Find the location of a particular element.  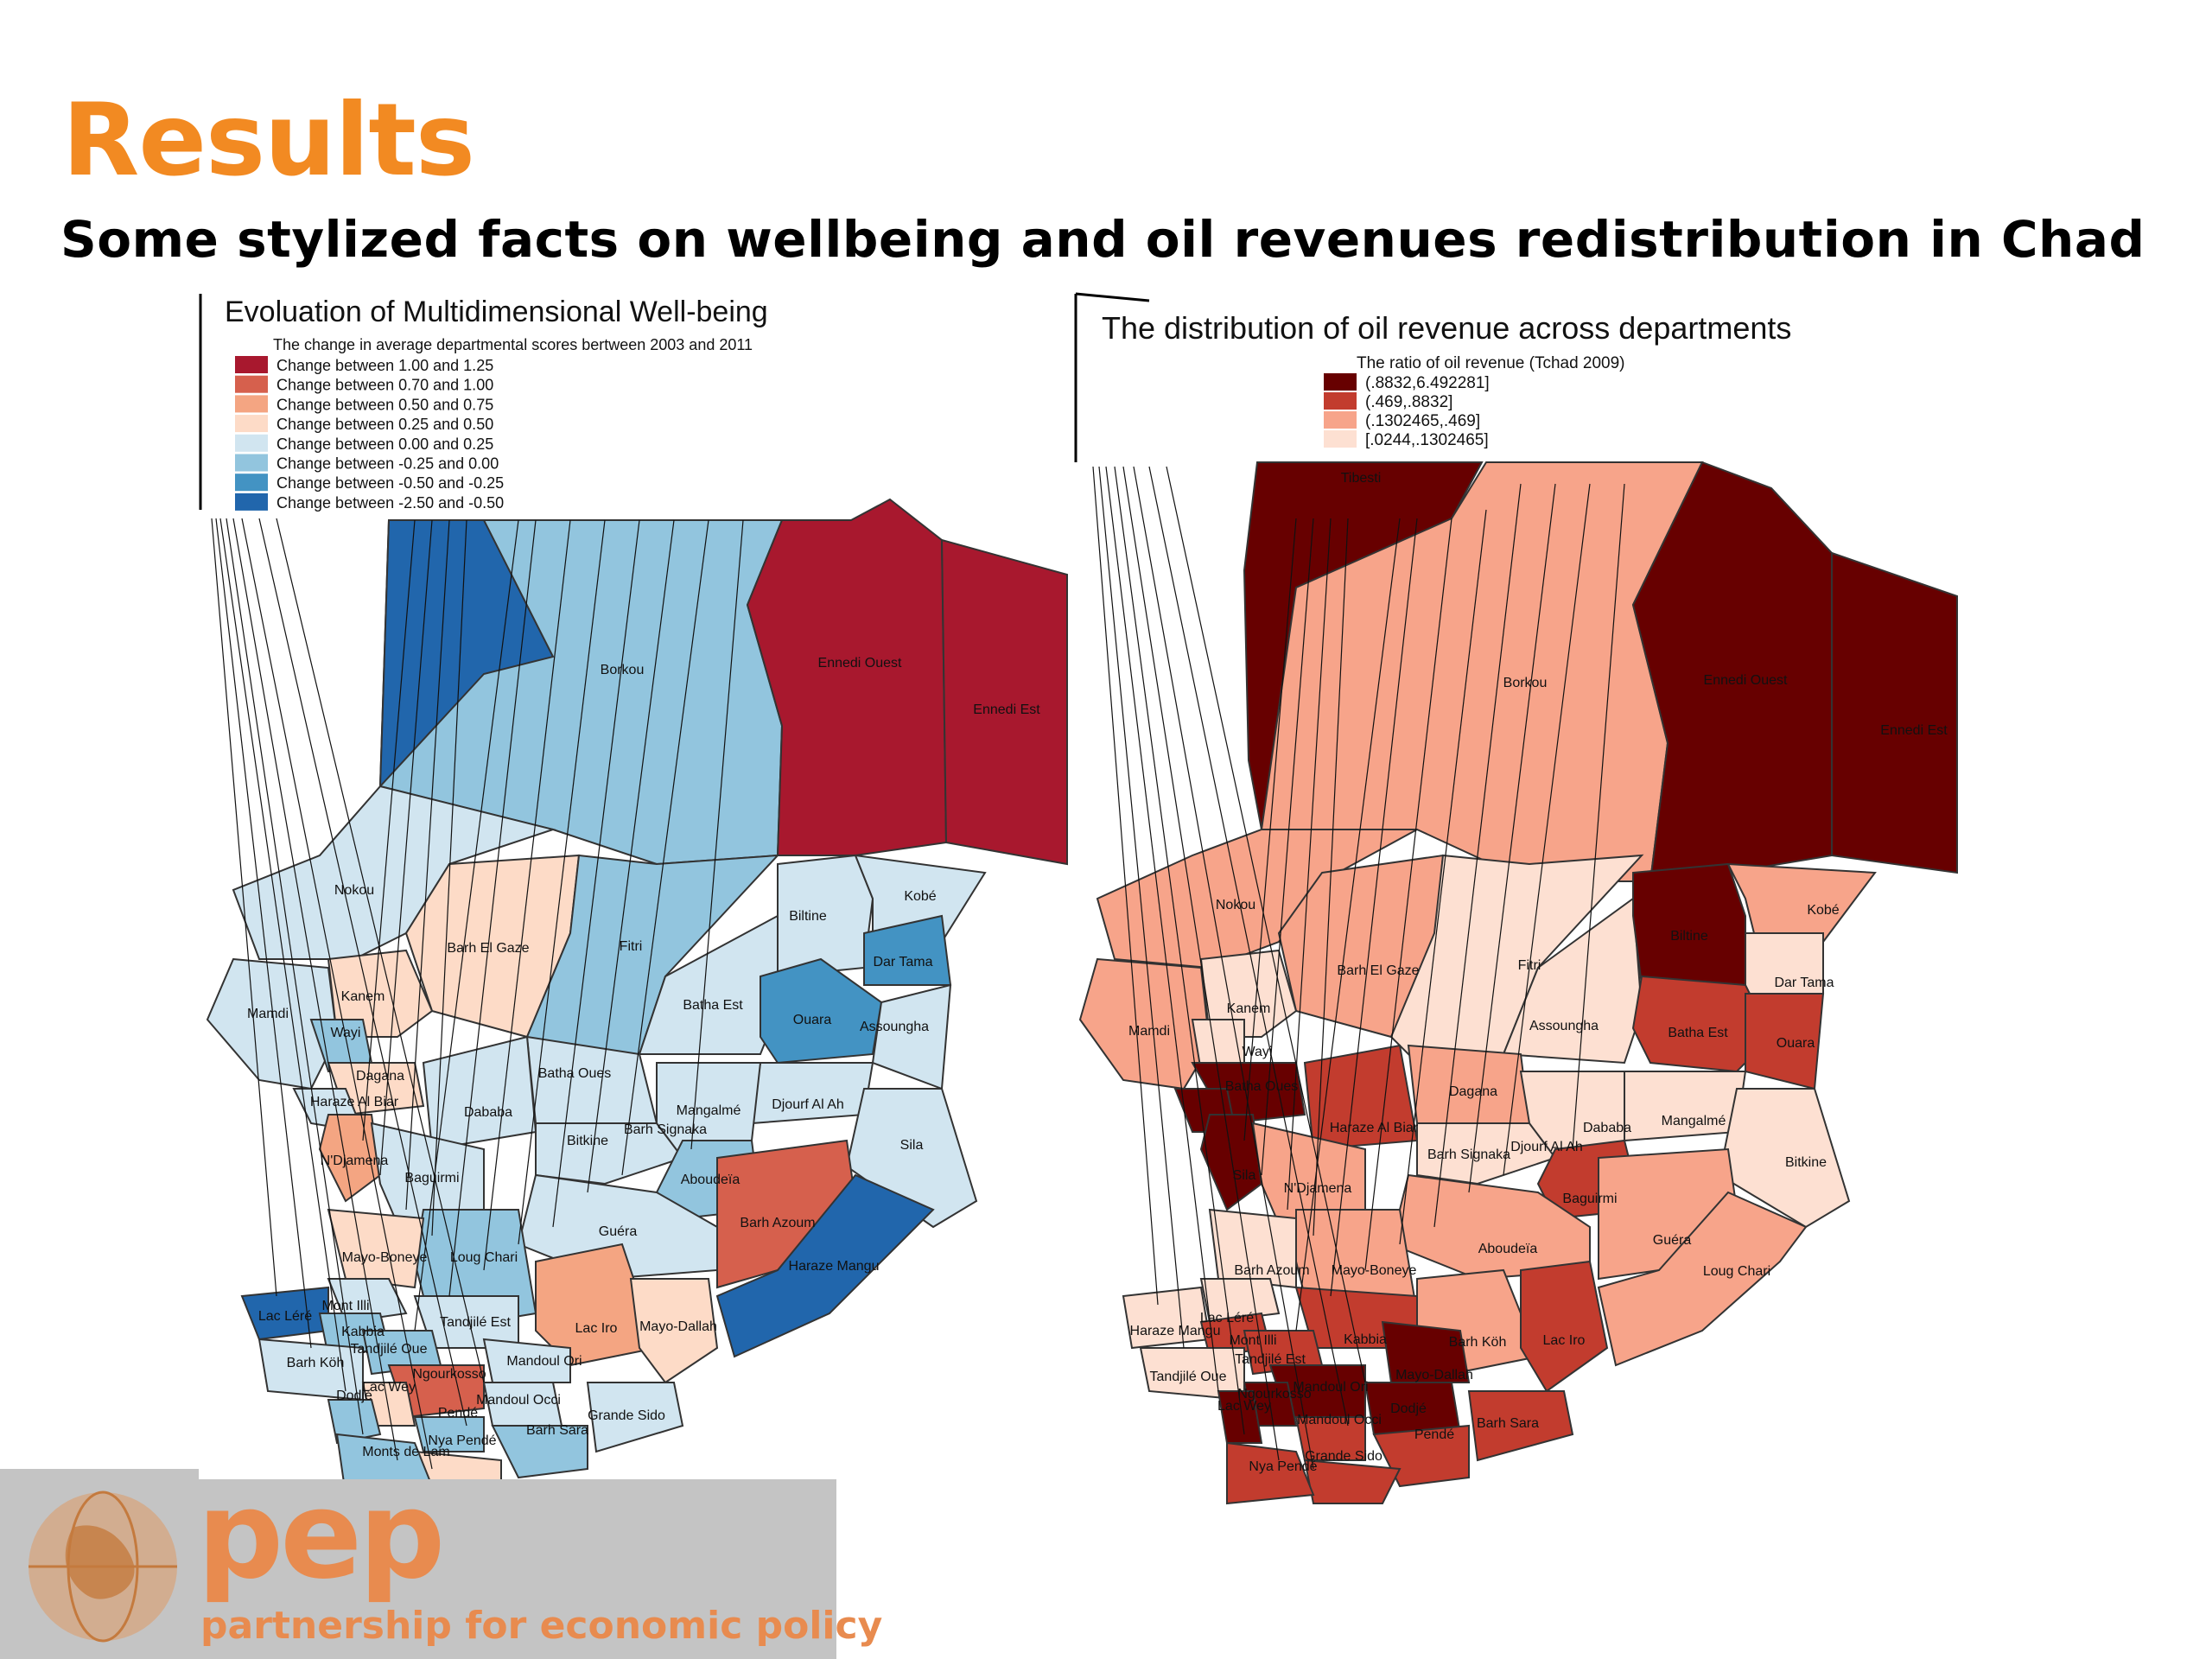

region-biltine-fill is located at coordinates (1689, 924).